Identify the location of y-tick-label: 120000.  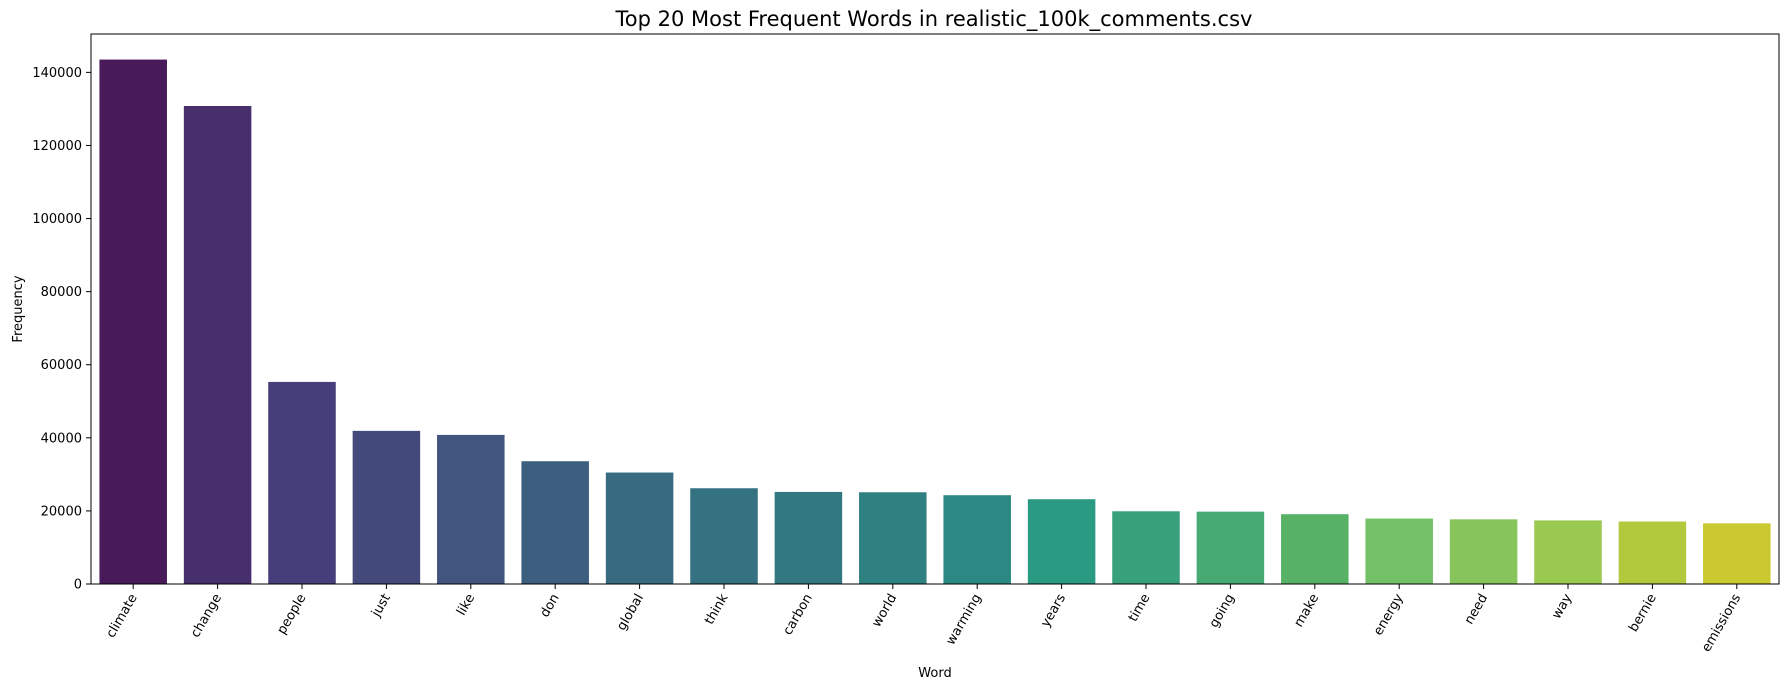
(57, 146).